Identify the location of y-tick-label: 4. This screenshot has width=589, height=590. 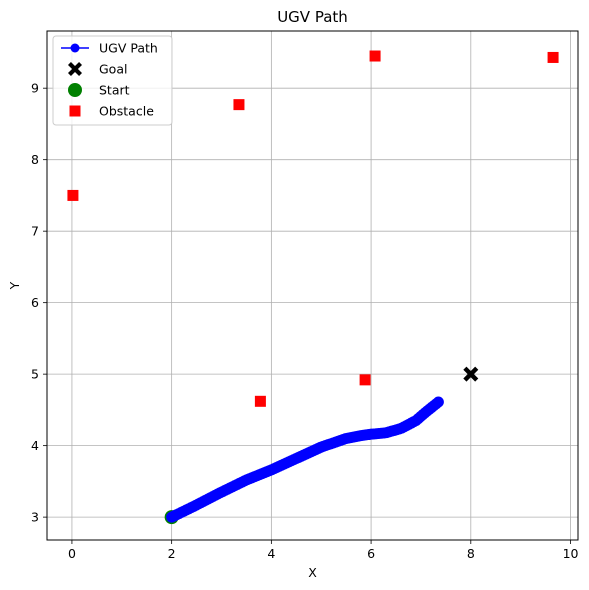
(35, 445).